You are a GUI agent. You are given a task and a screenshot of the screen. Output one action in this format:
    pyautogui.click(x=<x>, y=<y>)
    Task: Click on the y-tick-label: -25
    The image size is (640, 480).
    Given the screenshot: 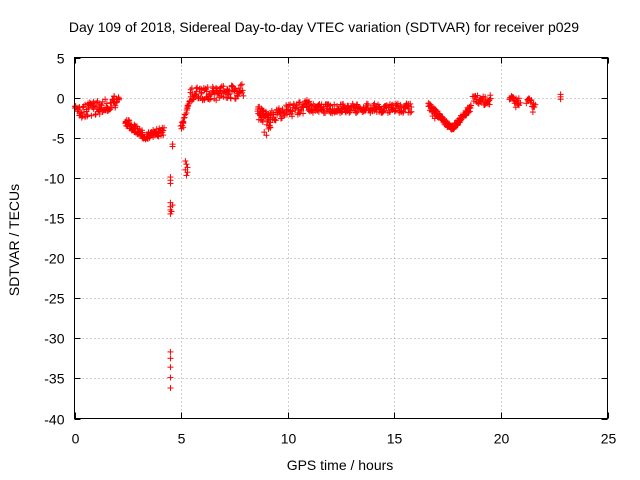 What is the action you would take?
    pyautogui.click(x=54, y=299)
    